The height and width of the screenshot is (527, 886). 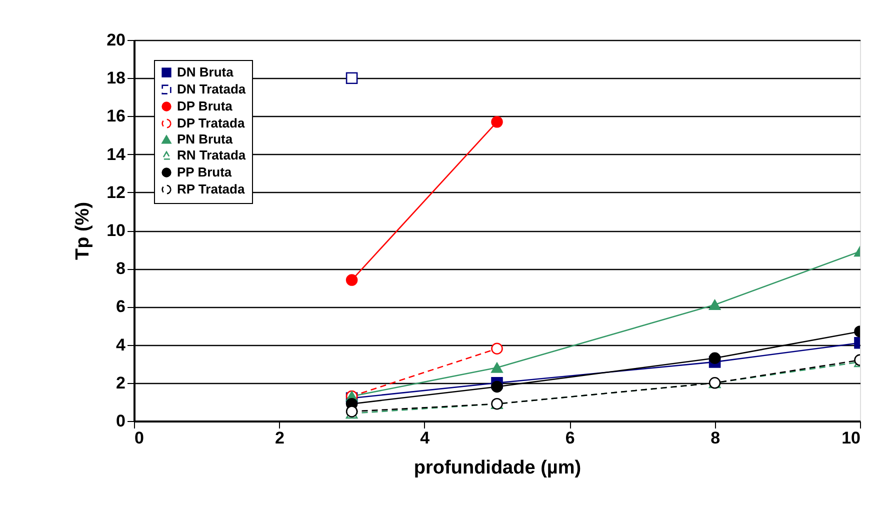 I want to click on y-tick-label: 0, so click(x=121, y=421).